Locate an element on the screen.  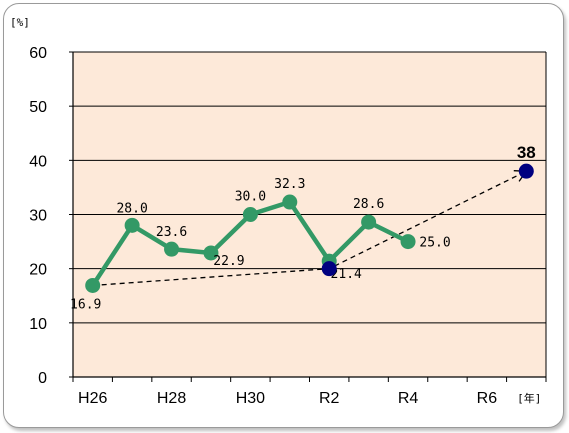
target-markers: 38 is located at coordinates (428, 210).